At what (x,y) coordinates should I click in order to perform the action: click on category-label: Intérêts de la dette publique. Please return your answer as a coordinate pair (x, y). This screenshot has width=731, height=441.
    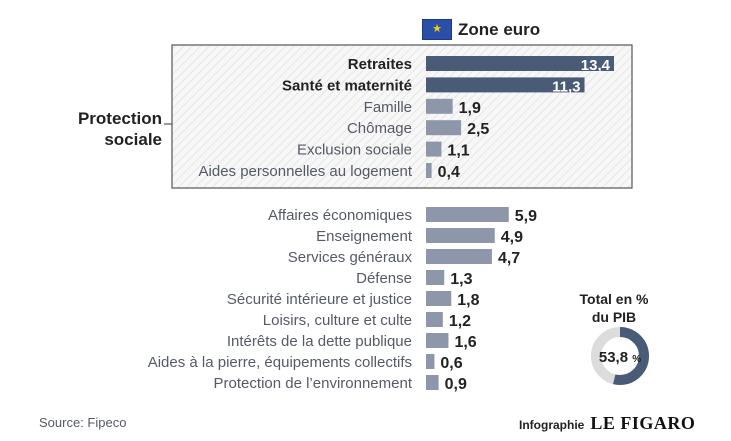
    Looking at the image, I should click on (319, 341).